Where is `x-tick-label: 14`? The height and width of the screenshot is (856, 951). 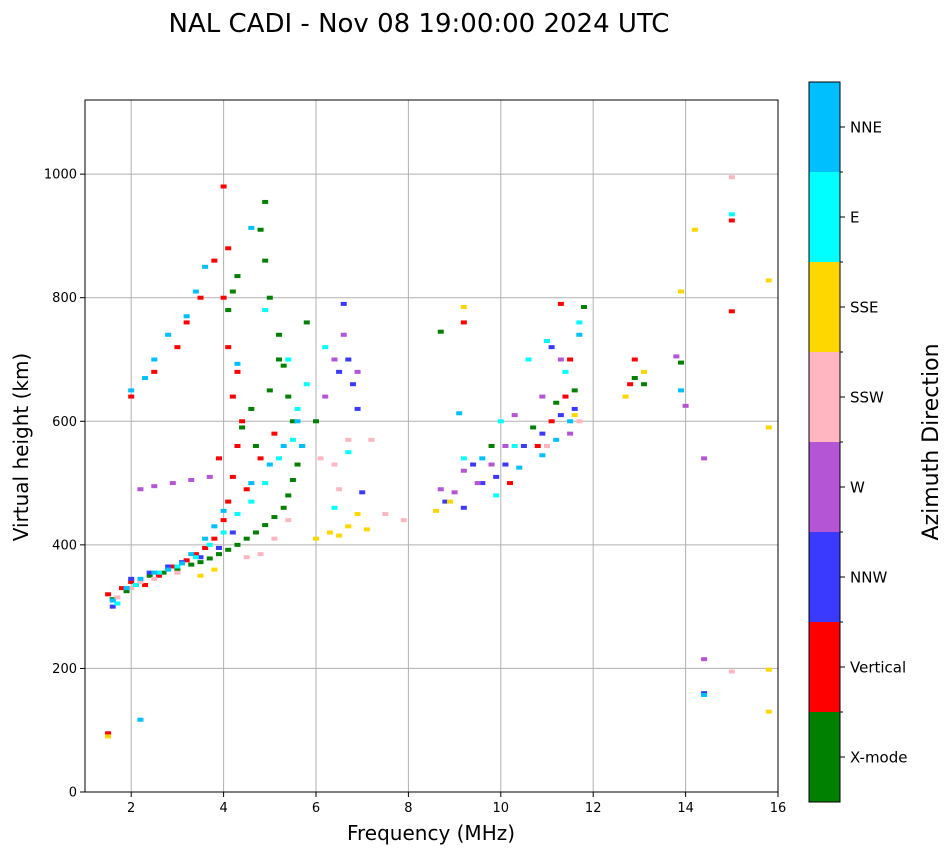 x-tick-label: 14 is located at coordinates (685, 808).